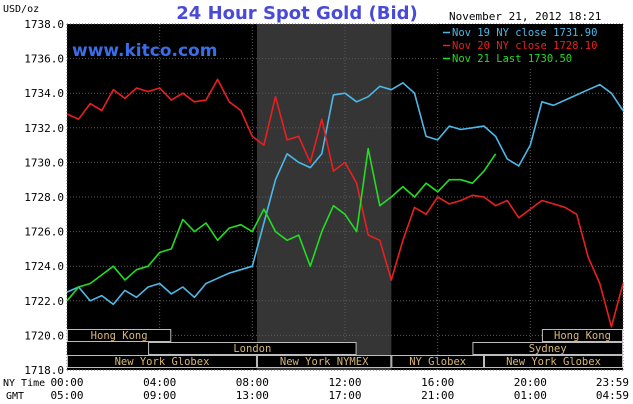 The image size is (633, 404). I want to click on time-row-gmt-label: GMT, so click(15, 396).